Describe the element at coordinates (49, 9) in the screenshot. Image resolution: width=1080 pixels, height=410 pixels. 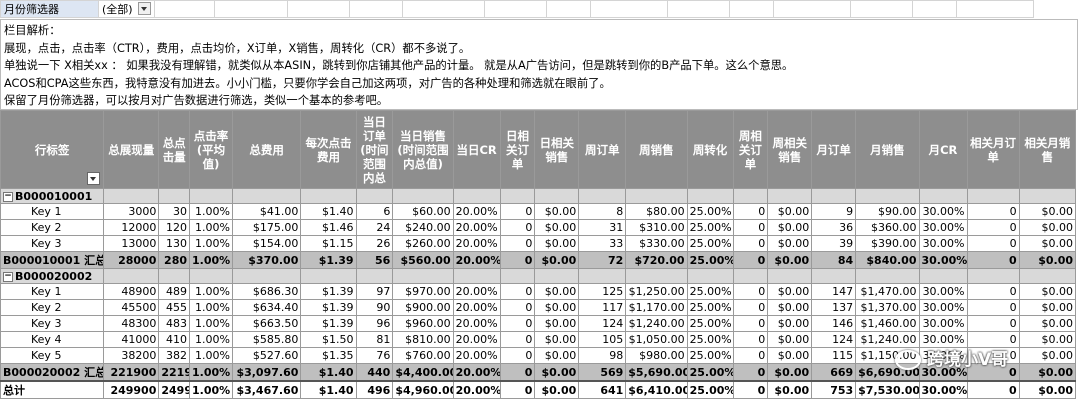
I see `month-filter-label: 月份筛选器` at that location.